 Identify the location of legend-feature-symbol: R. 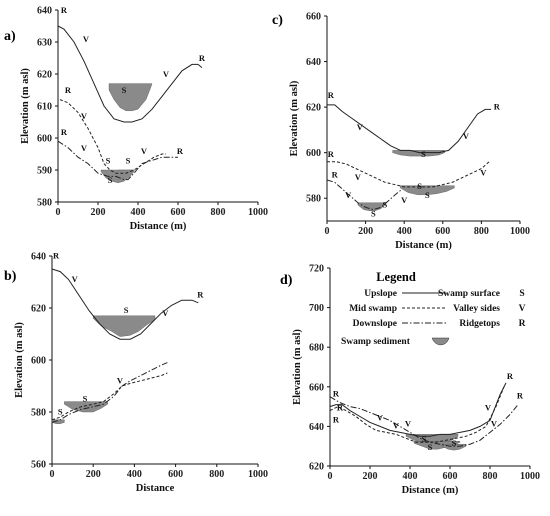
(522, 324).